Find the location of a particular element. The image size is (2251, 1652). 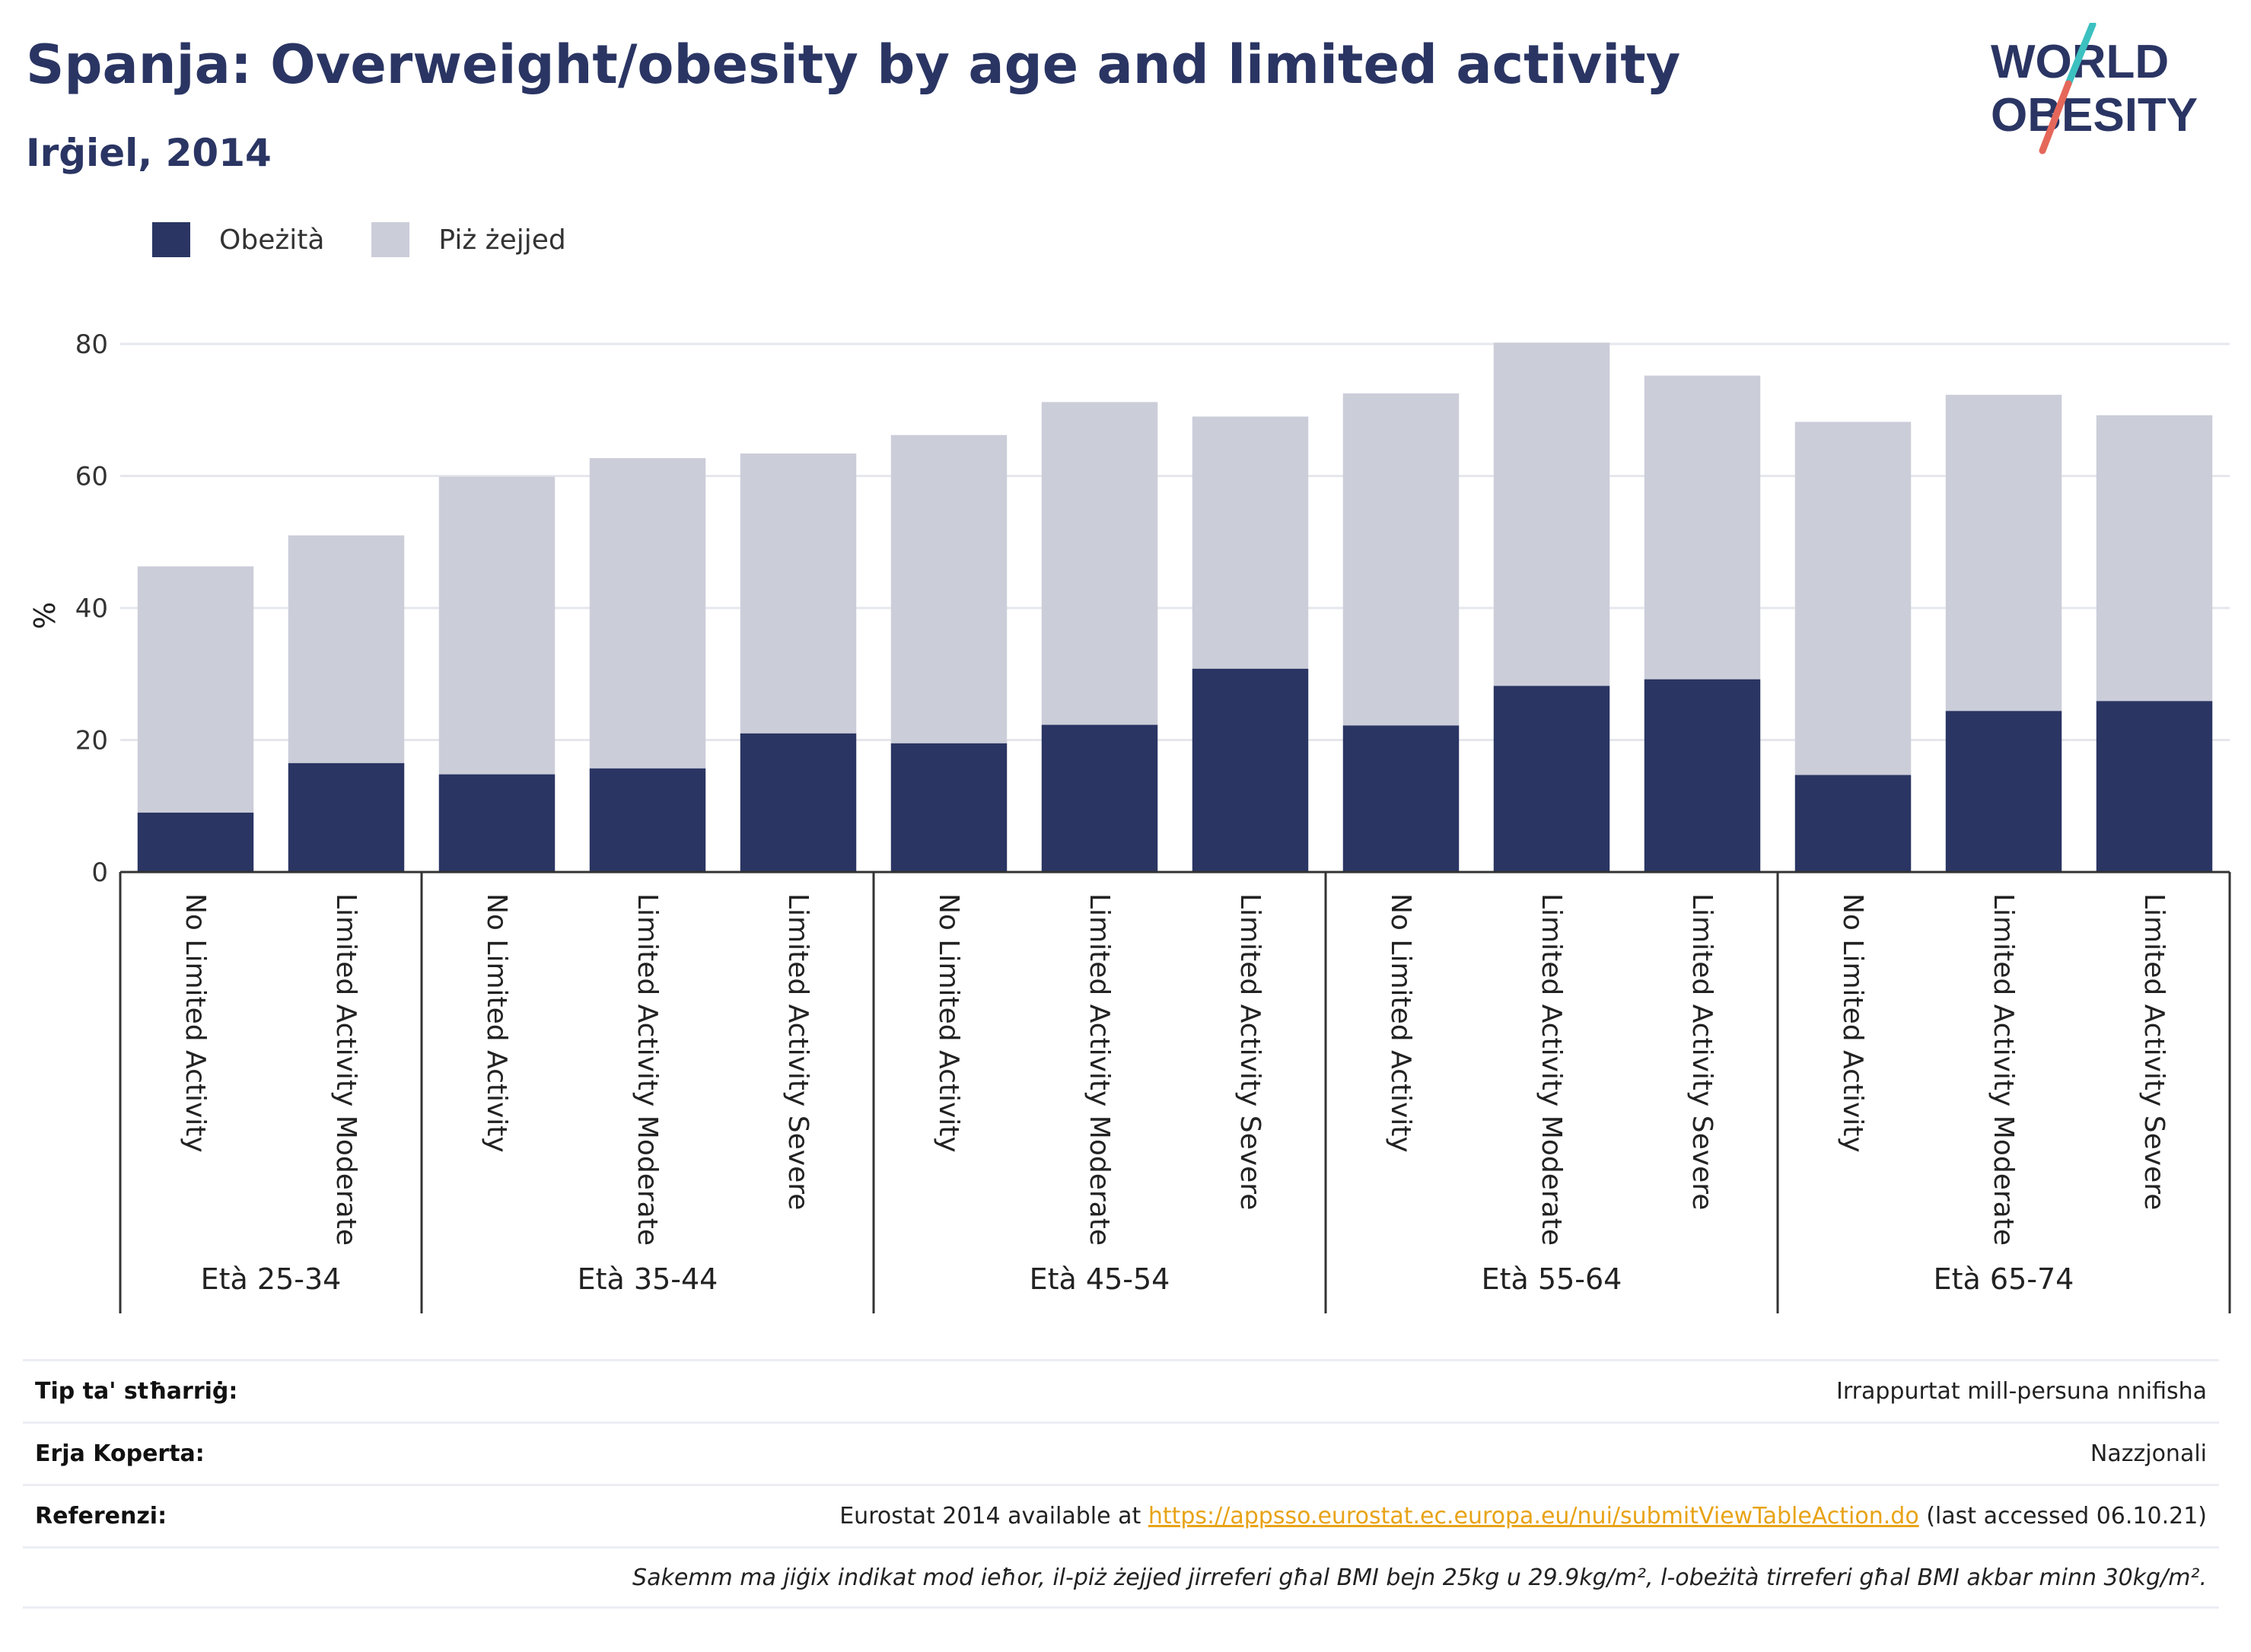

y-tick-label: 60 is located at coordinates (91, 477).